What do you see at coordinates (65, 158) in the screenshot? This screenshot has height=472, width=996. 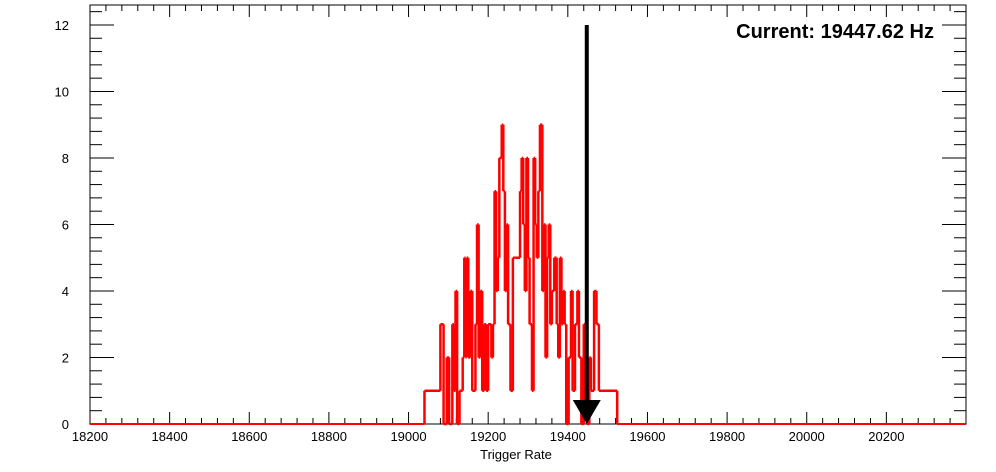 I see `y-tick-label: 8` at bounding box center [65, 158].